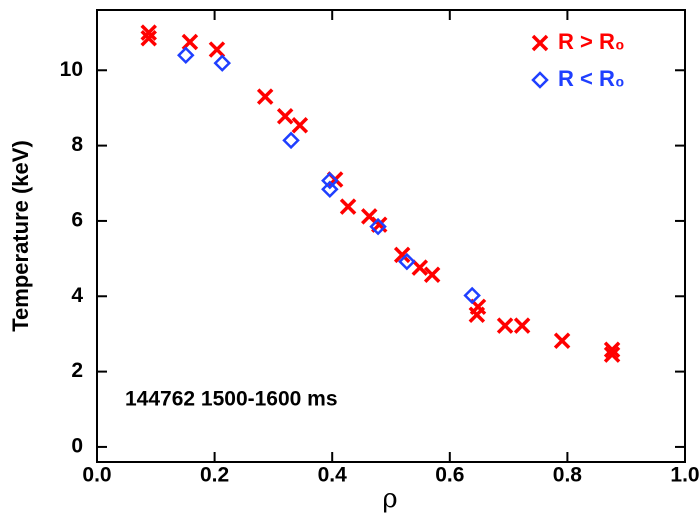 Image resolution: width=700 pixels, height=525 pixels. Describe the element at coordinates (20, 236) in the screenshot. I see `y-axis-label: Temperature (keV)` at that location.